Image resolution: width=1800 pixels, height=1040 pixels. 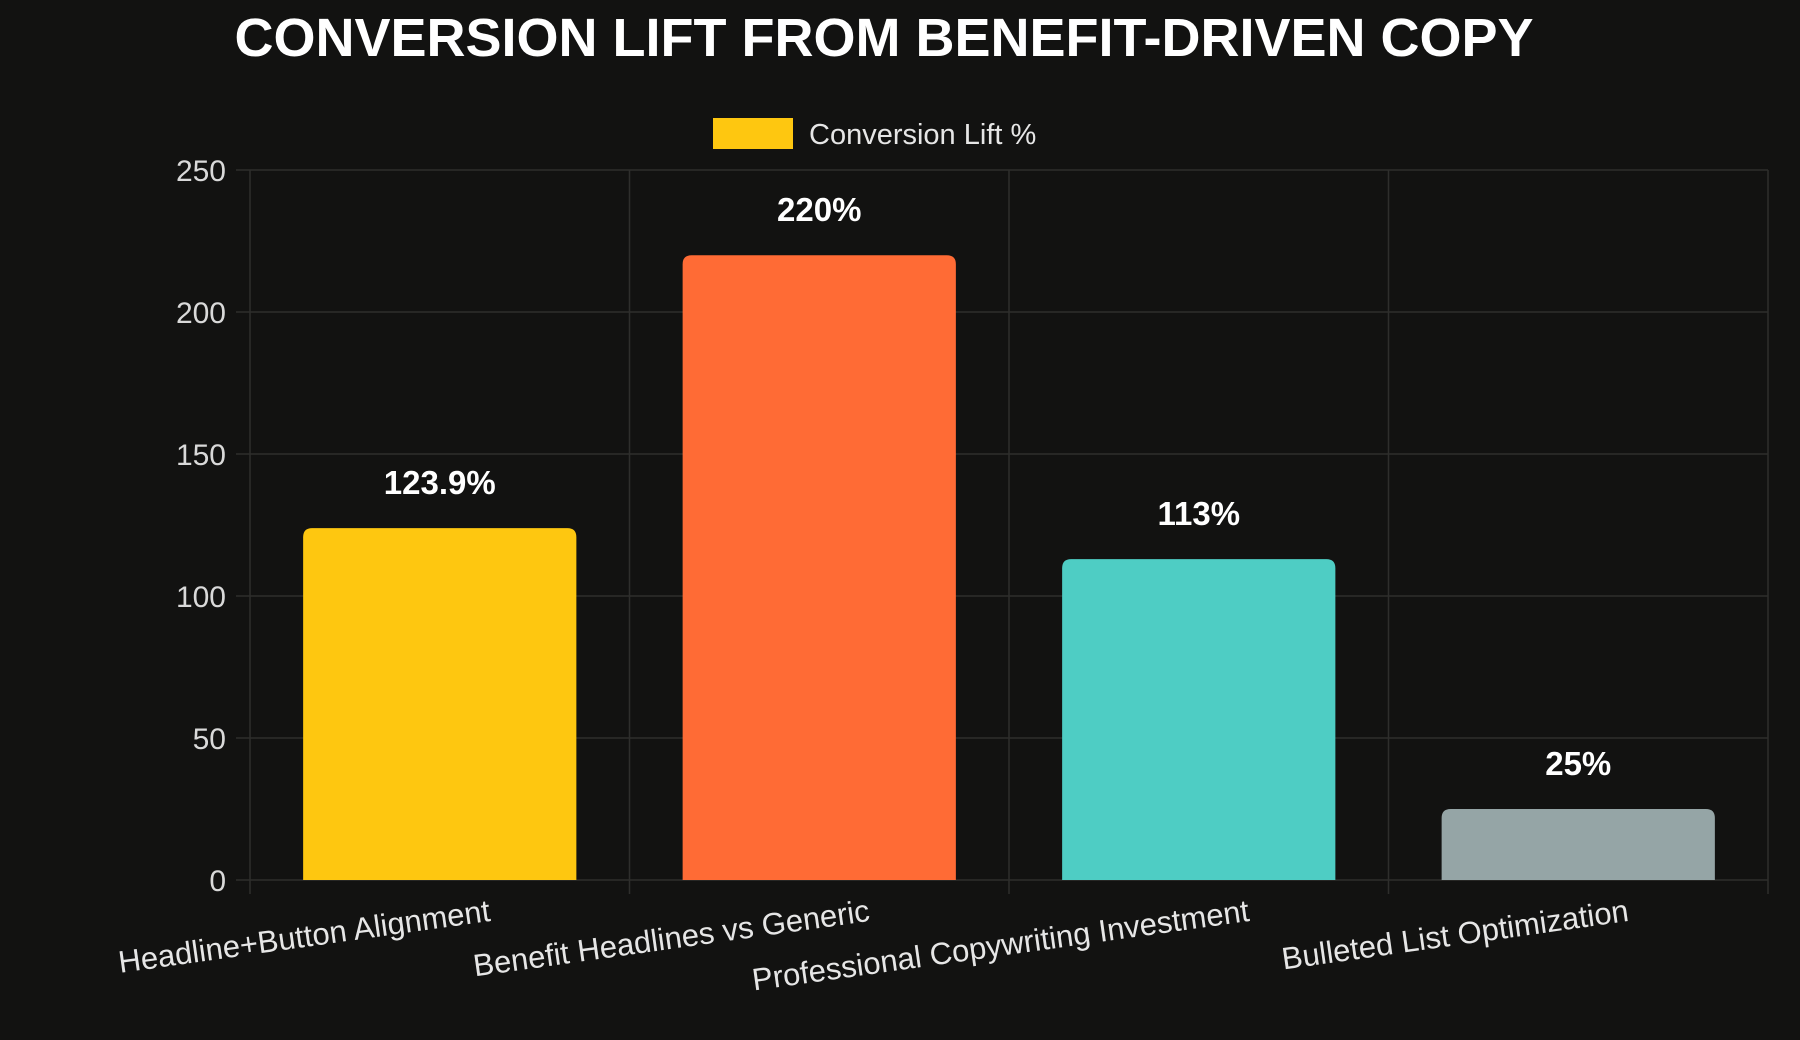 What do you see at coordinates (1454, 934) in the screenshot?
I see `x-tick-label: Bulleted List Optimization` at bounding box center [1454, 934].